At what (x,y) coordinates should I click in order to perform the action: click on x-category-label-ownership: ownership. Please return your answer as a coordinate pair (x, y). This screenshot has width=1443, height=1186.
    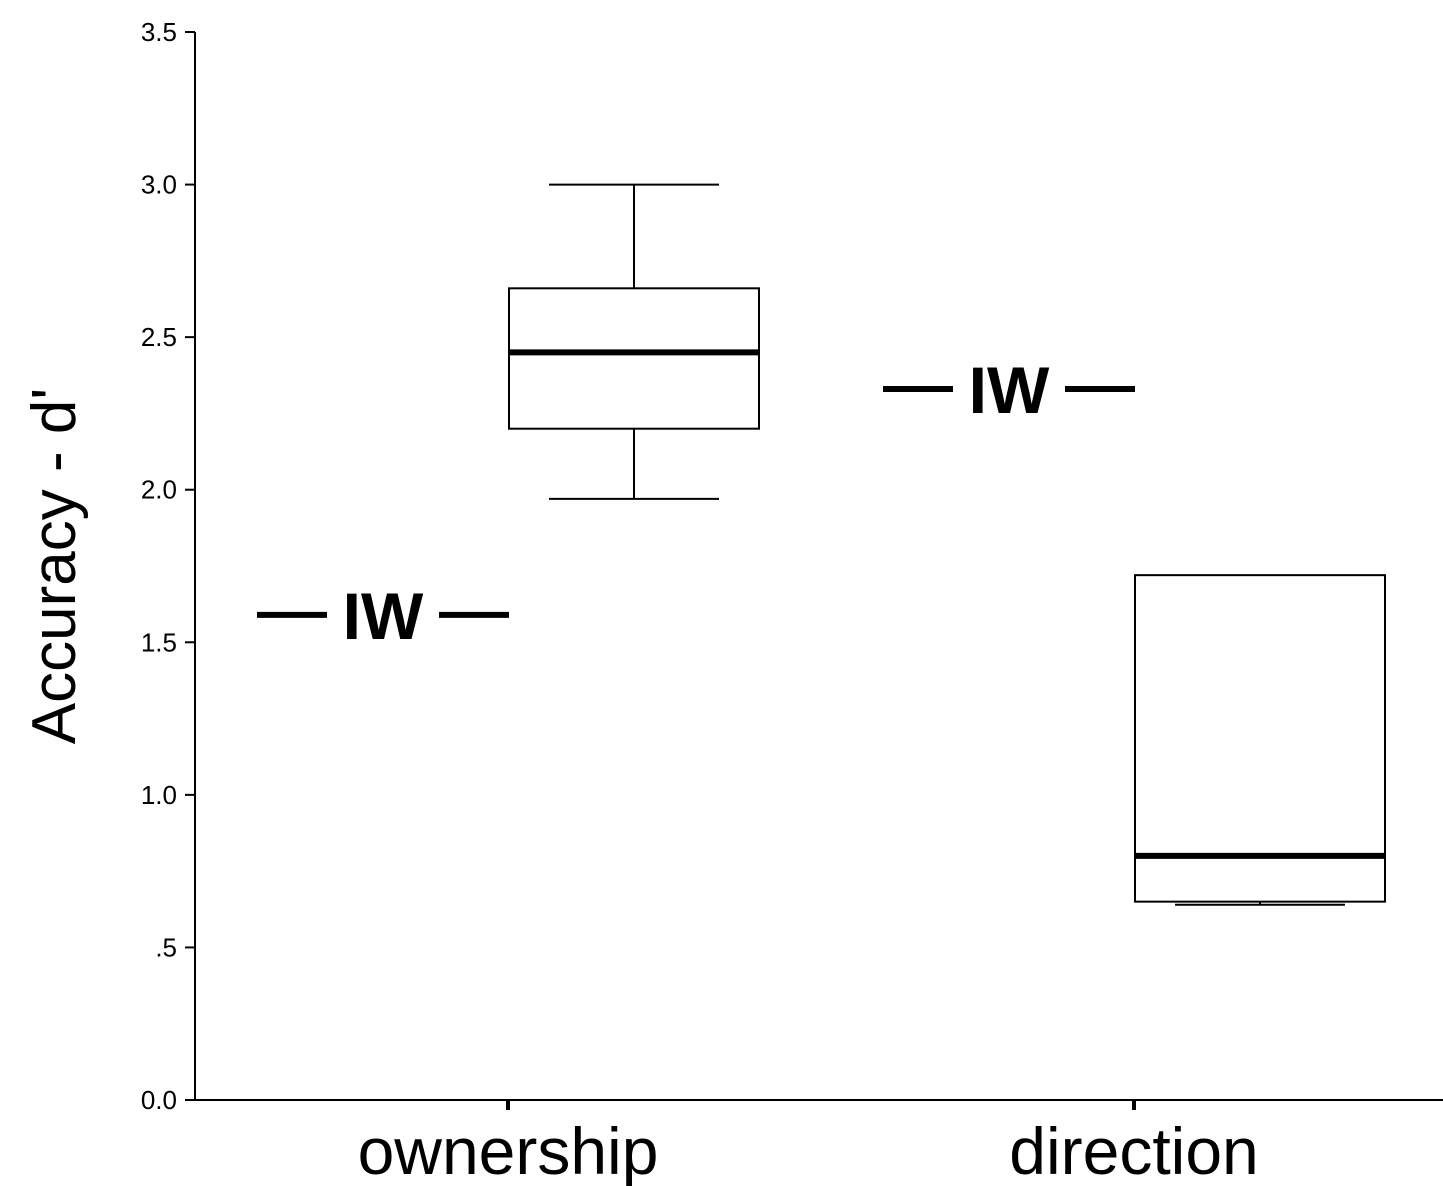
    Looking at the image, I should click on (508, 1150).